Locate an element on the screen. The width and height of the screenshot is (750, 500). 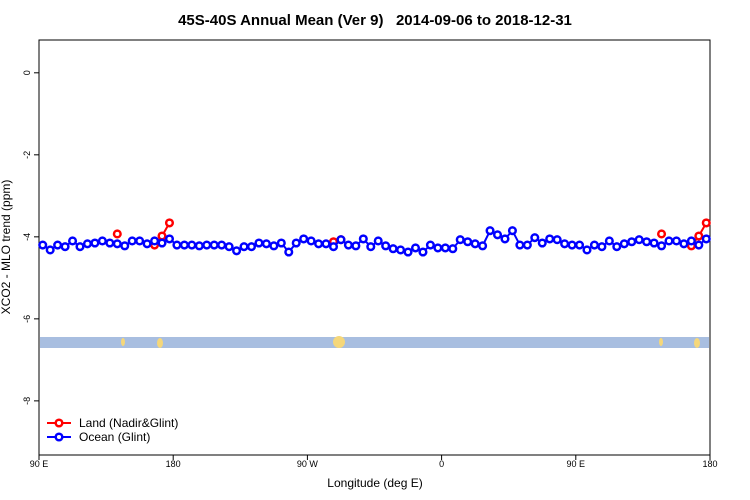
x-axis-label: Longitude (deg E) is located at coordinates (374, 483).